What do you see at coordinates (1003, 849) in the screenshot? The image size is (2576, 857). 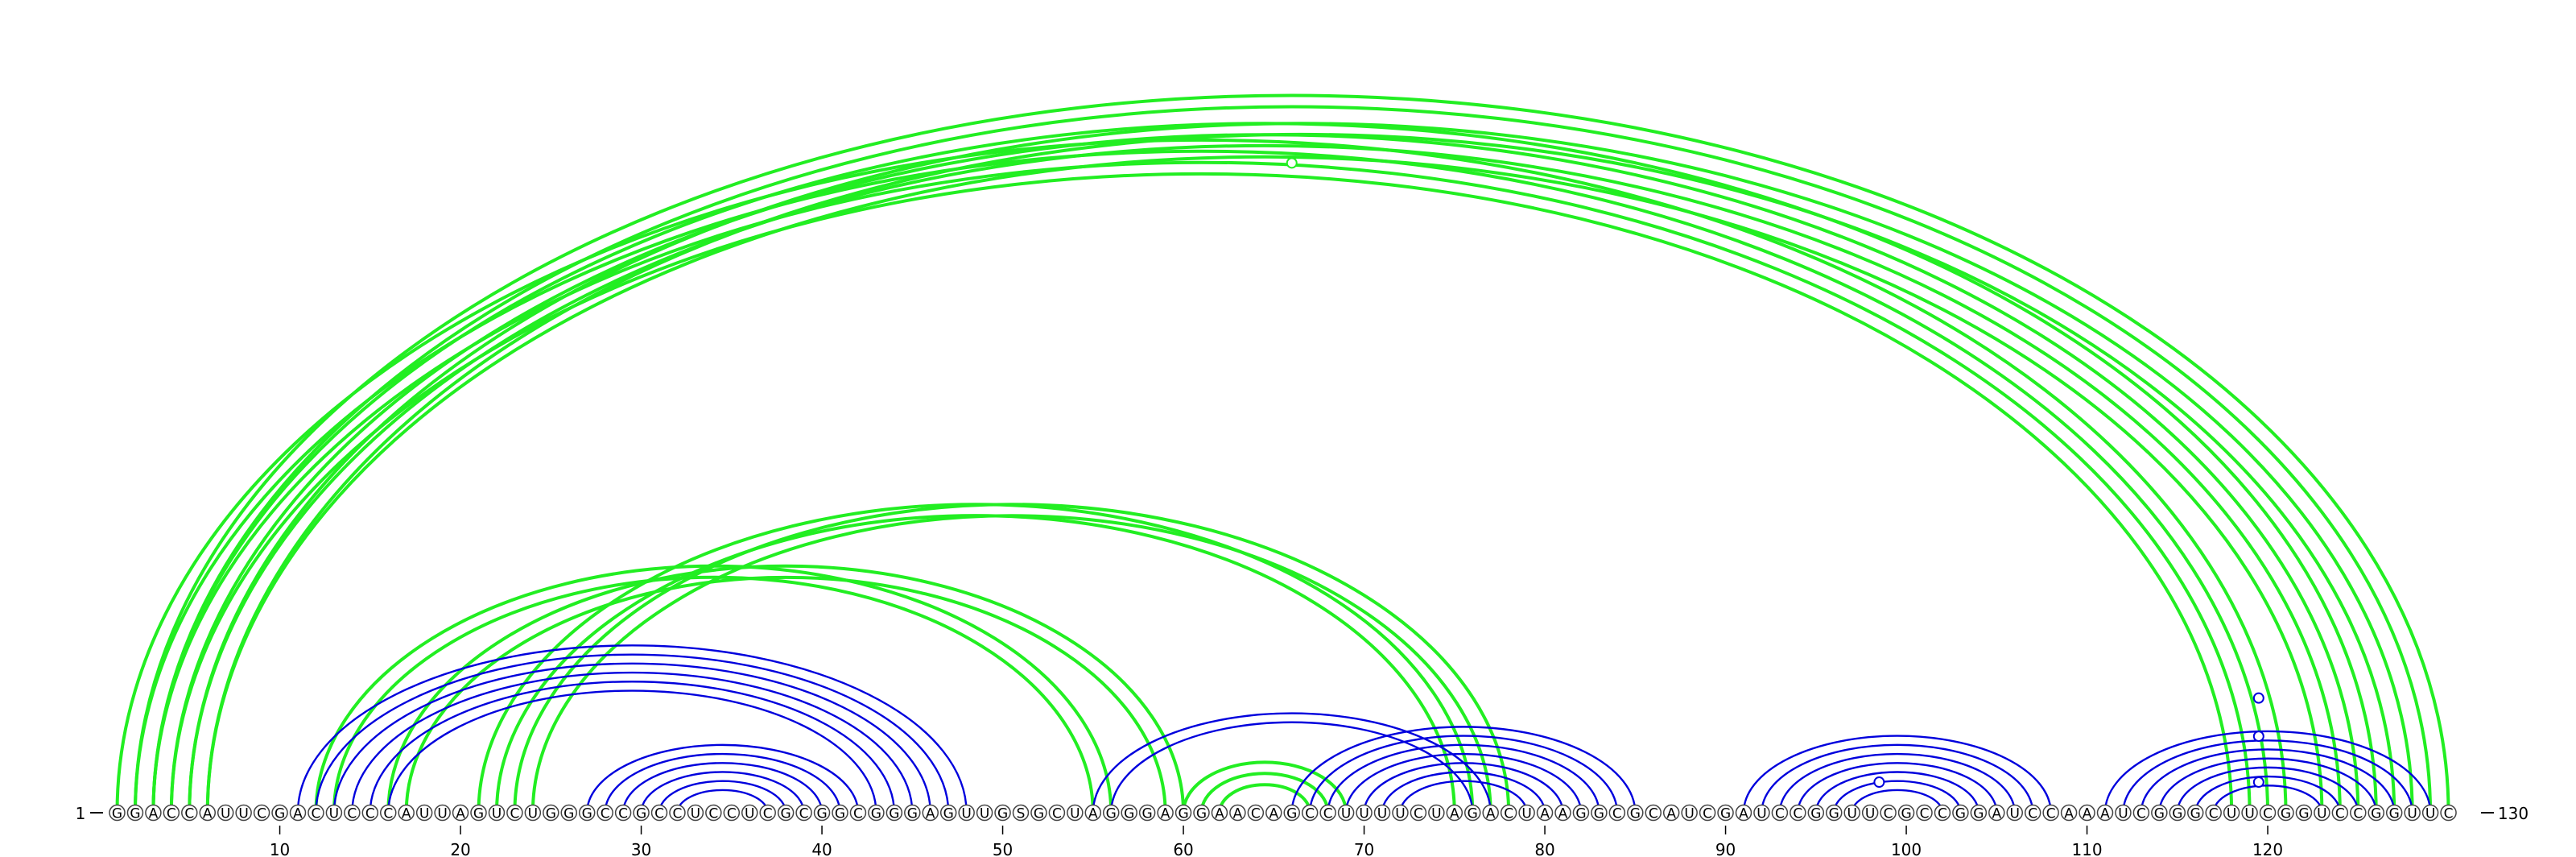 I see `ruler-tick-label: 50` at bounding box center [1003, 849].